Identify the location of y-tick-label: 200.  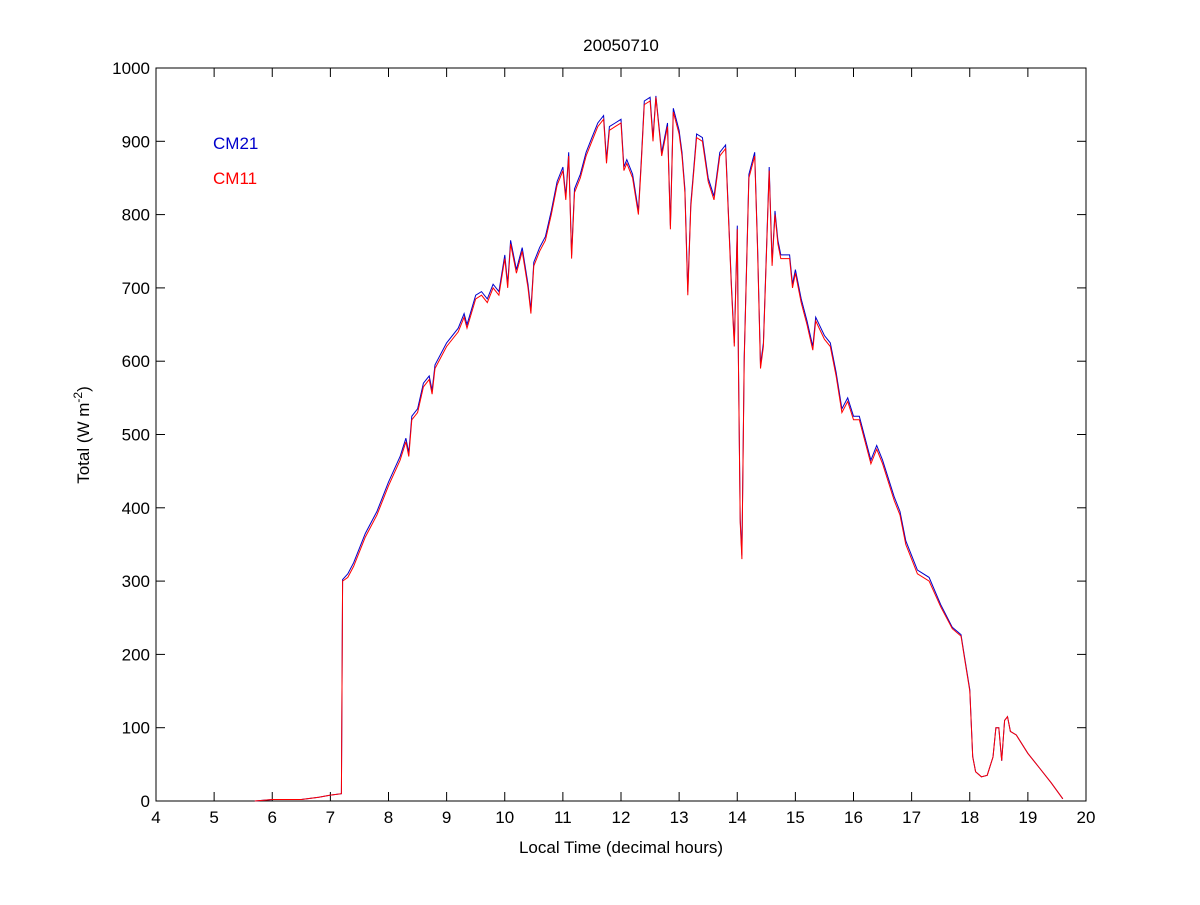
(136, 654).